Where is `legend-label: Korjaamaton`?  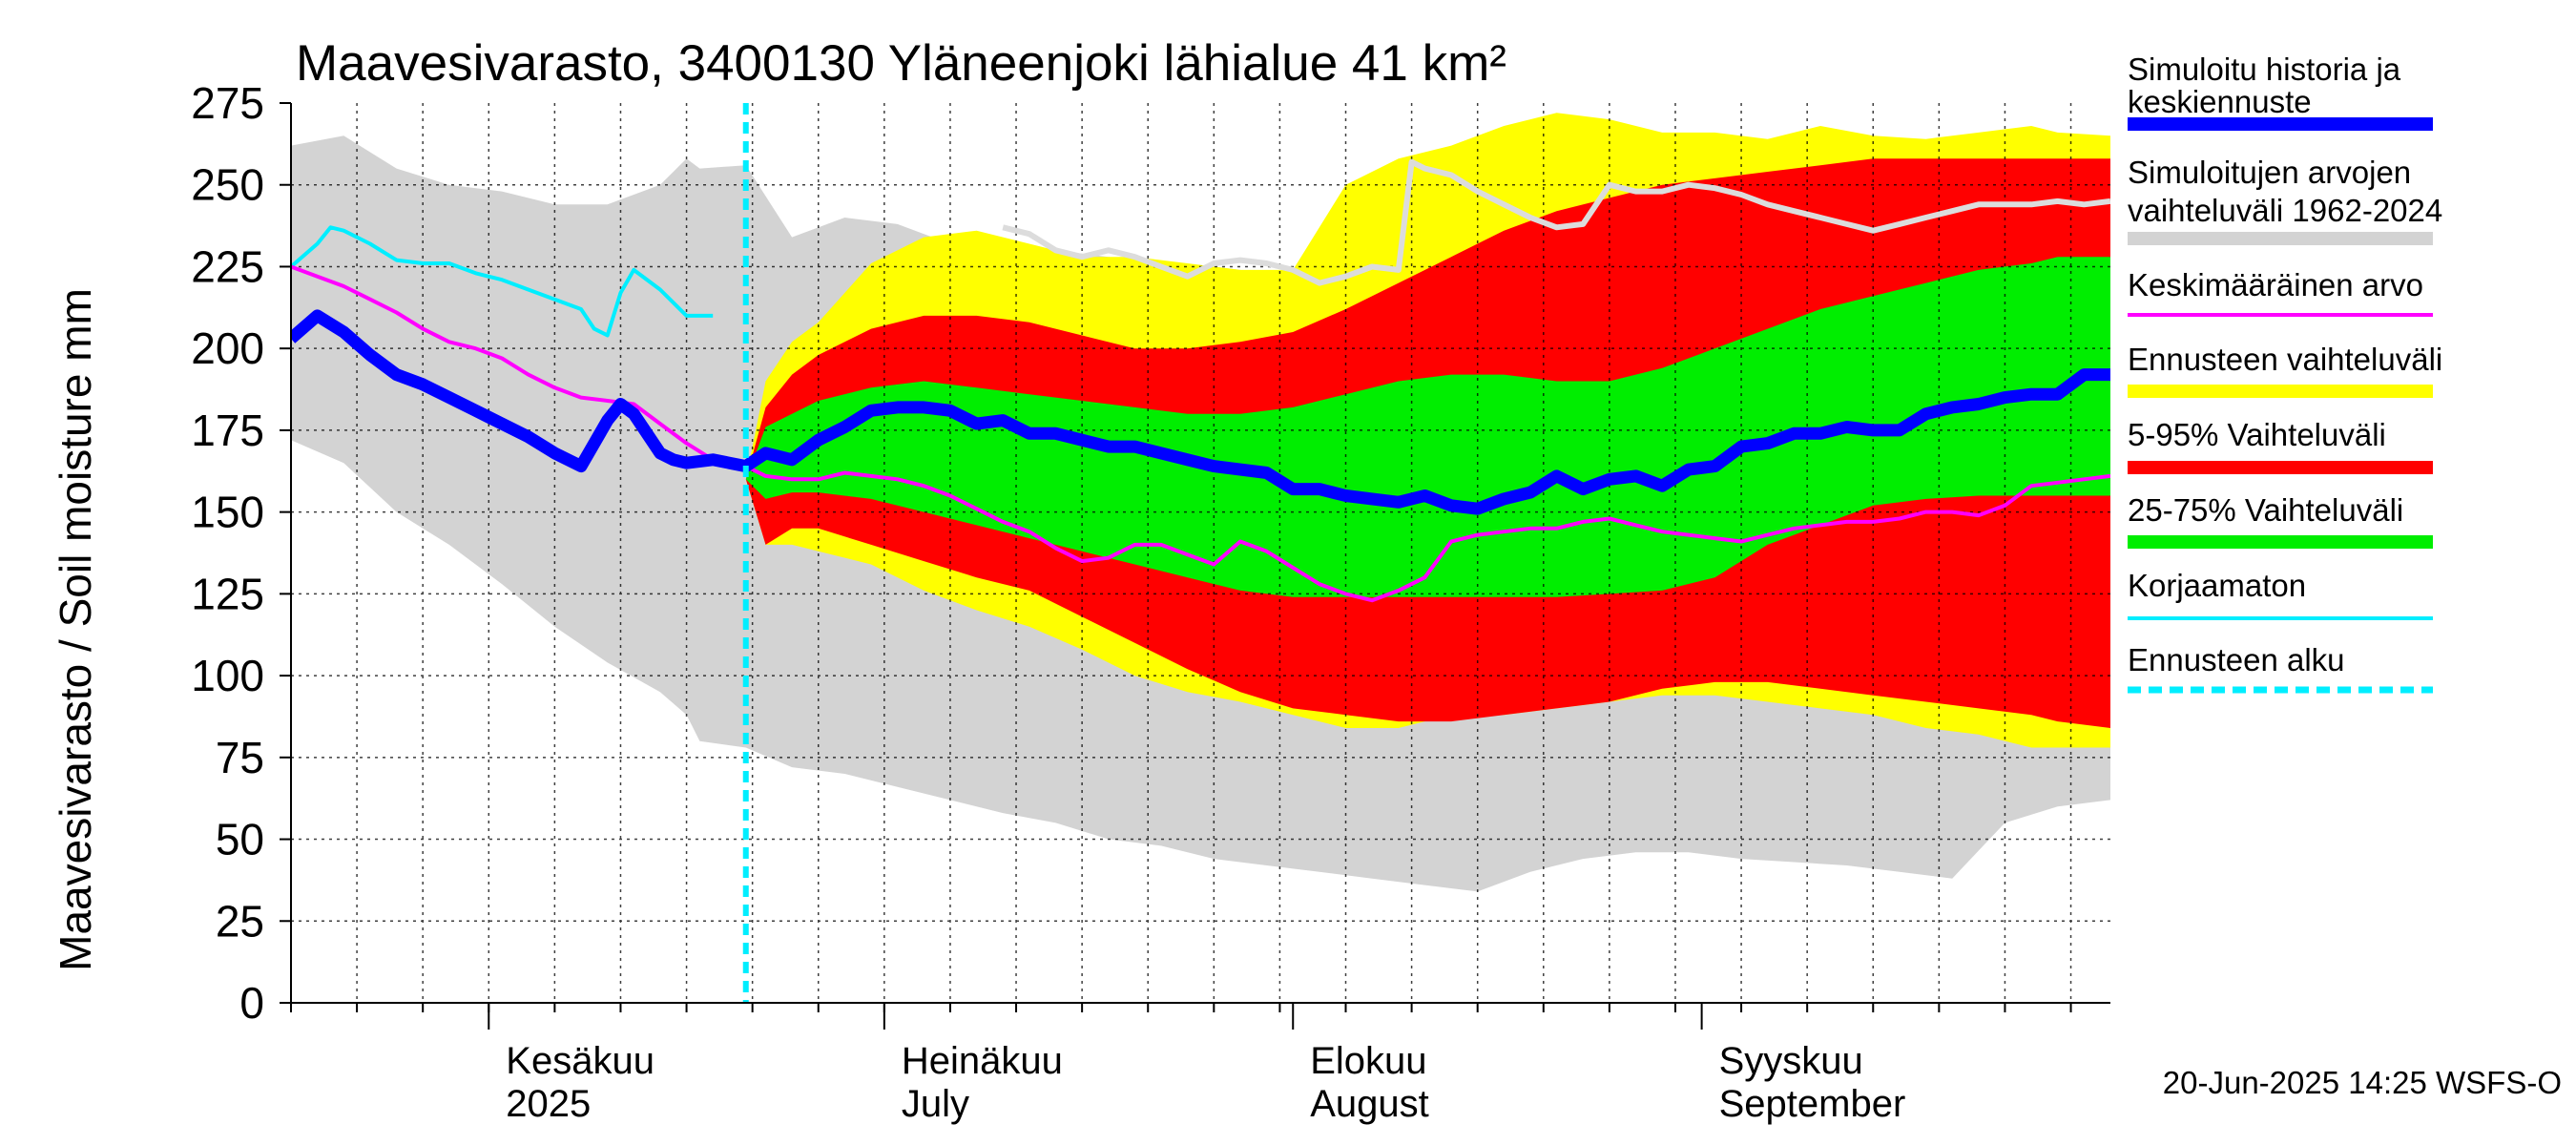
legend-label: Korjaamaton is located at coordinates (2217, 585).